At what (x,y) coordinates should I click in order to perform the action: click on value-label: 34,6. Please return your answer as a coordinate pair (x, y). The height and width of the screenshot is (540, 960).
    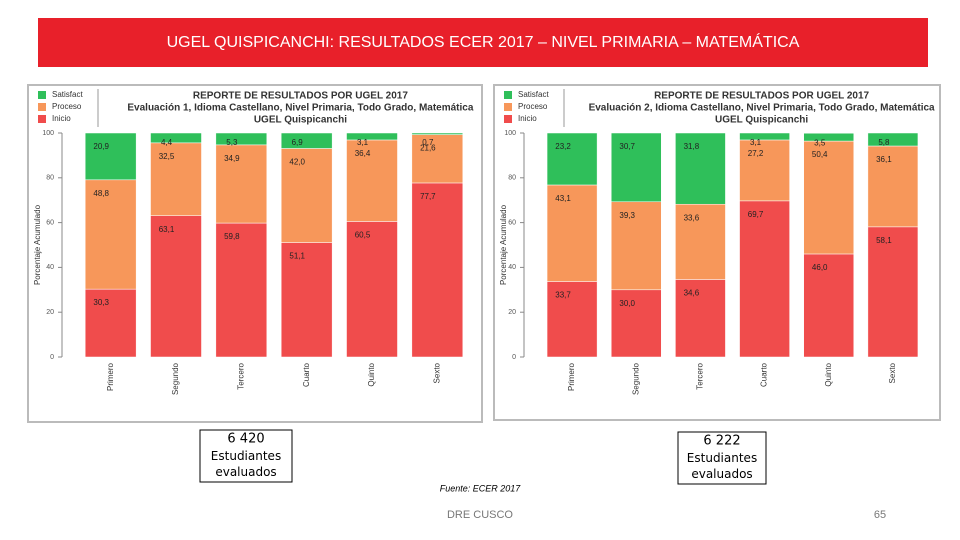
    Looking at the image, I should click on (692, 293).